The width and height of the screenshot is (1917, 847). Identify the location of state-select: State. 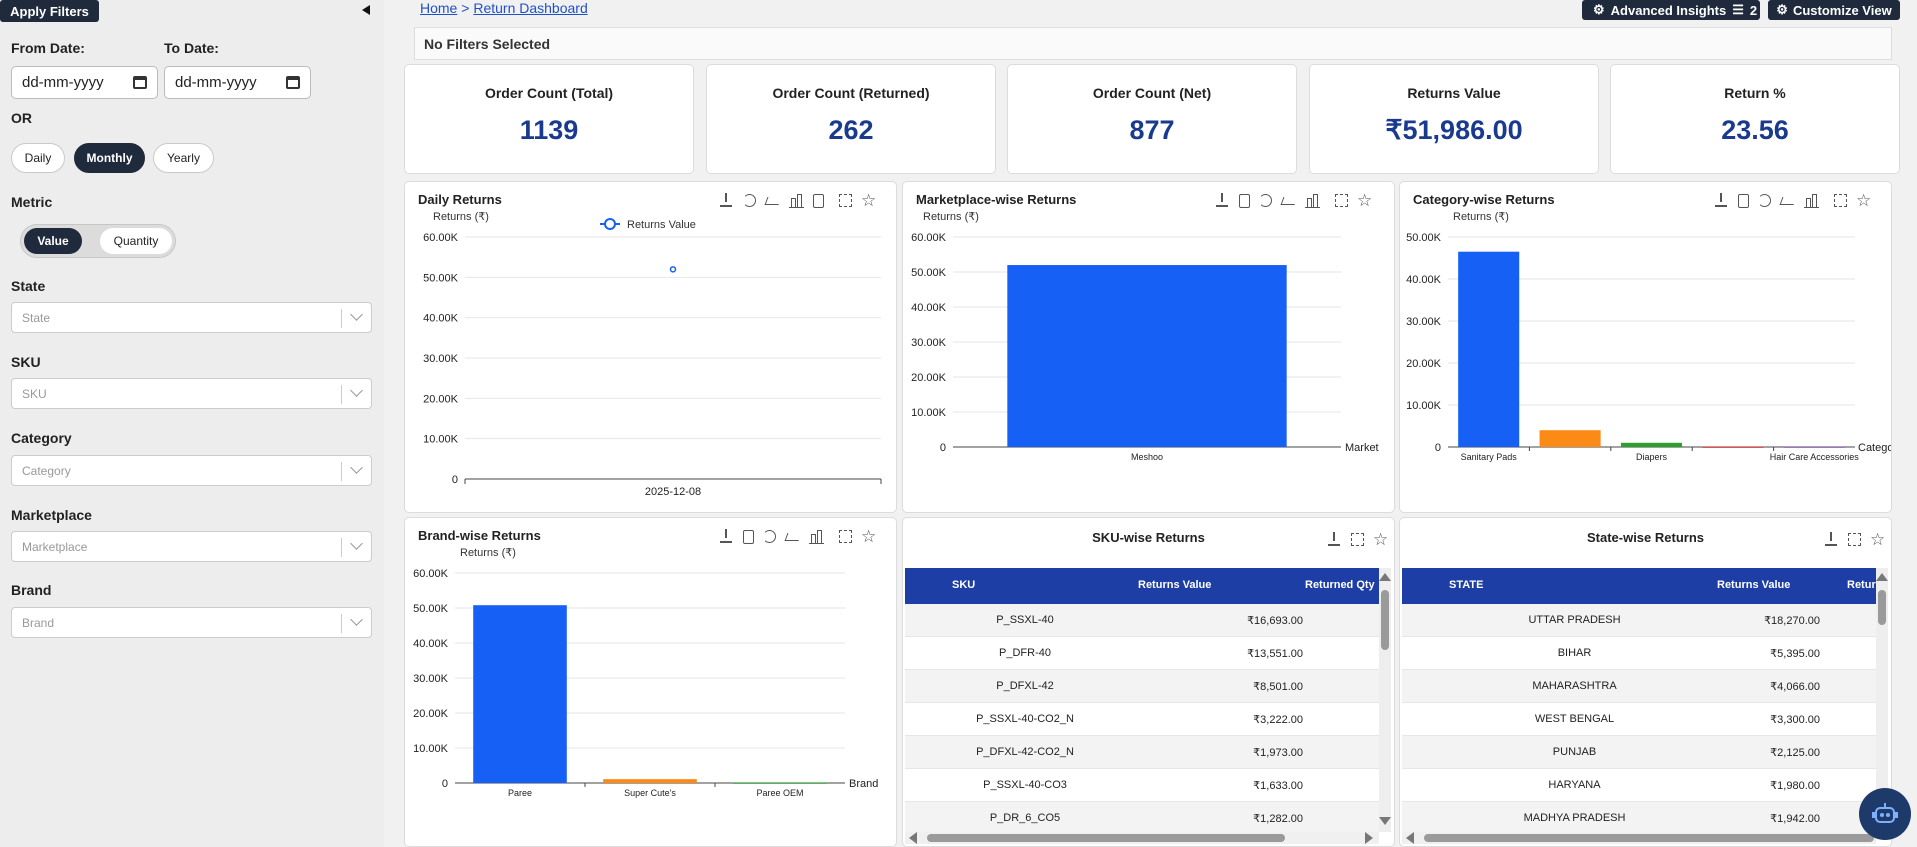
(191, 317).